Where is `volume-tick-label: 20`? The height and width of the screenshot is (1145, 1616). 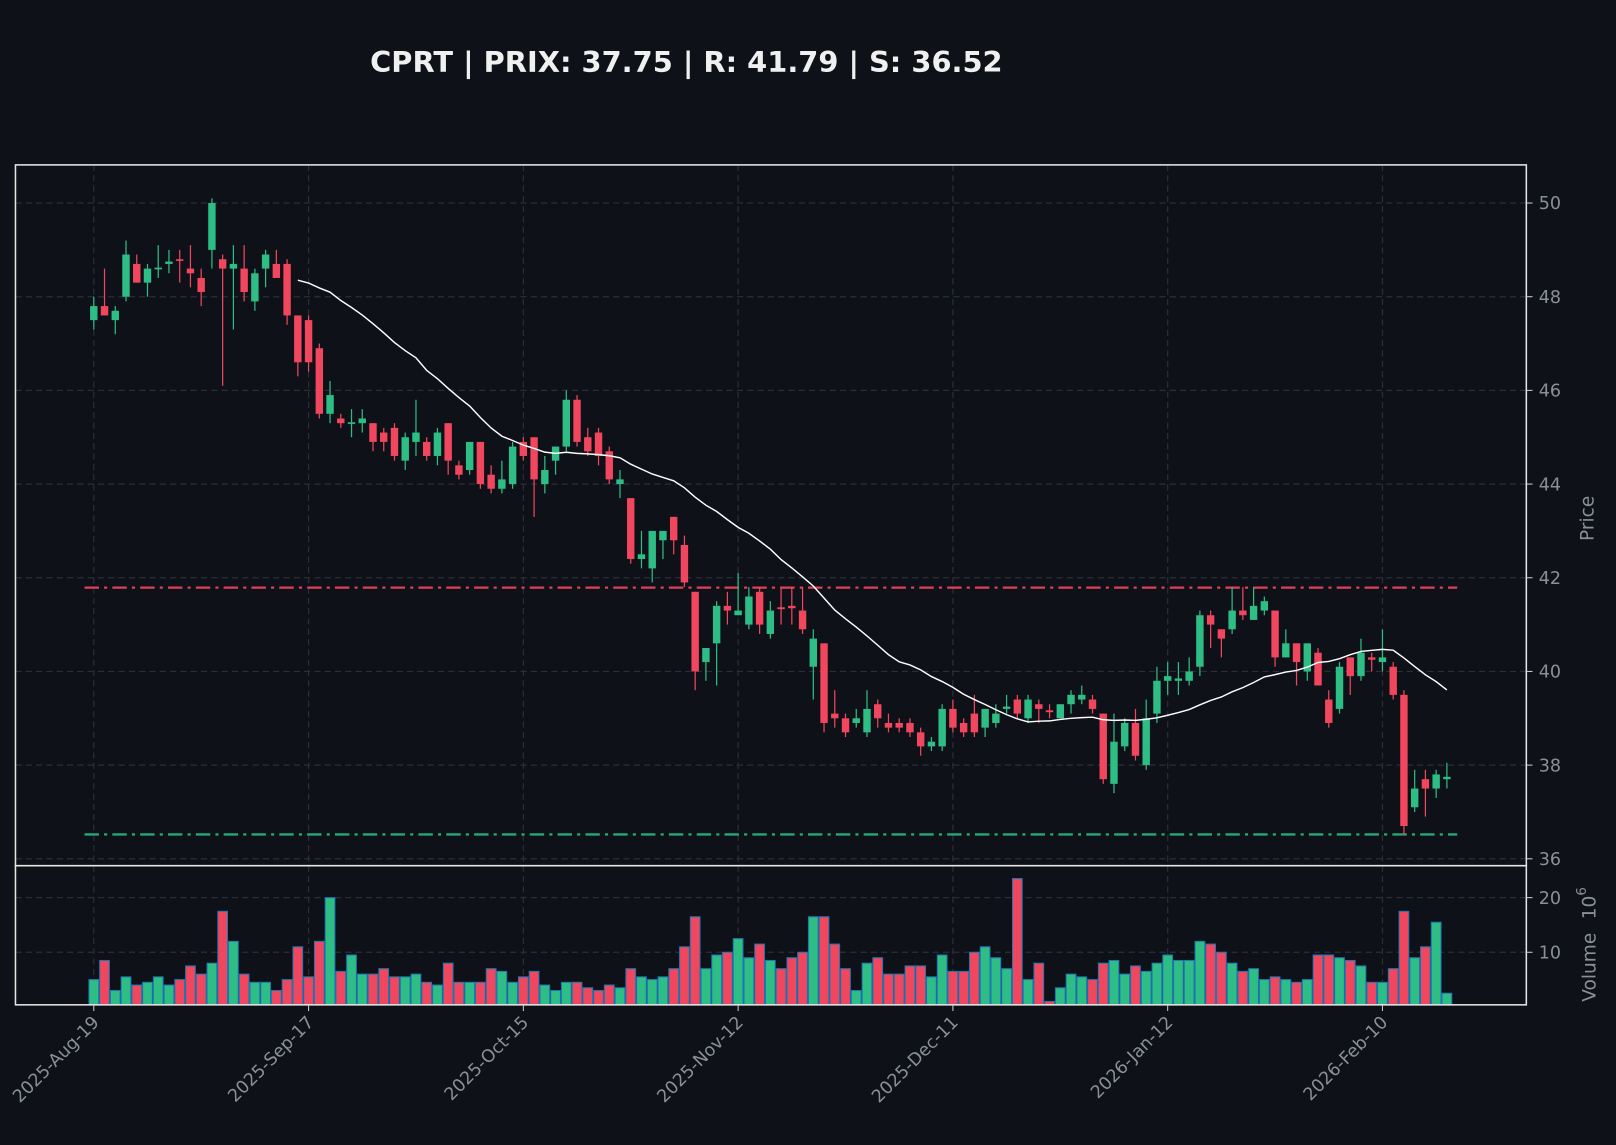 volume-tick-label: 20 is located at coordinates (1550, 899).